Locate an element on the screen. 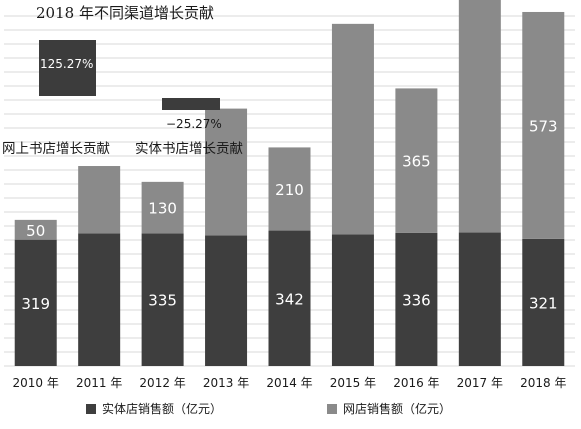  value-label-online-6: 365 is located at coordinates (416, 162).